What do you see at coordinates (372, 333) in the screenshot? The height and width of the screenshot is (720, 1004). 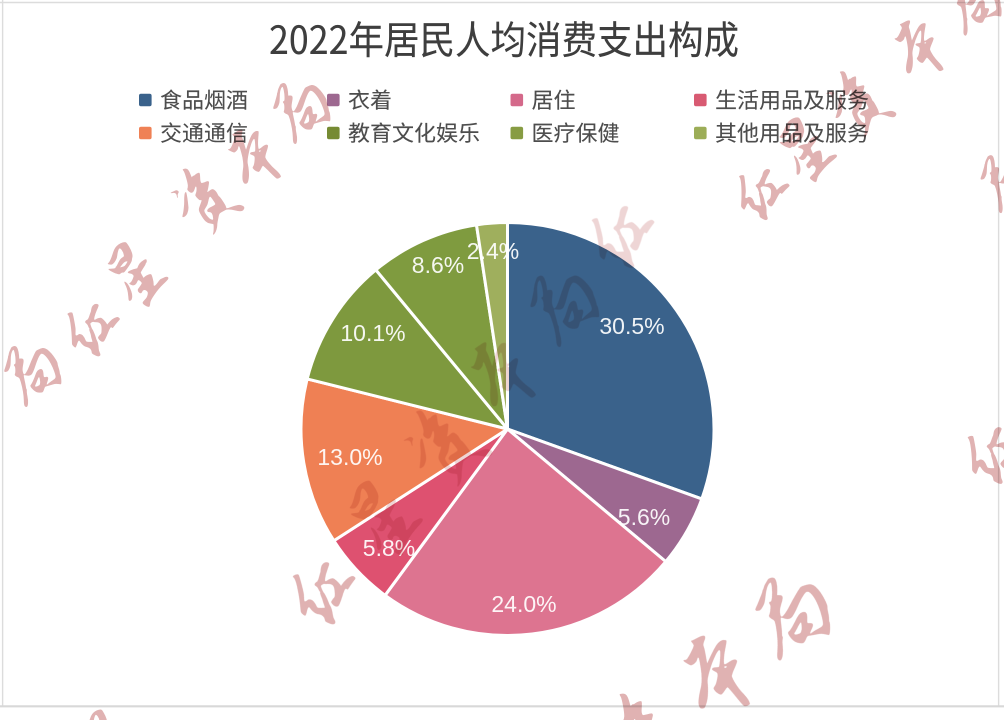 I see `svg-text: 10.1%` at bounding box center [372, 333].